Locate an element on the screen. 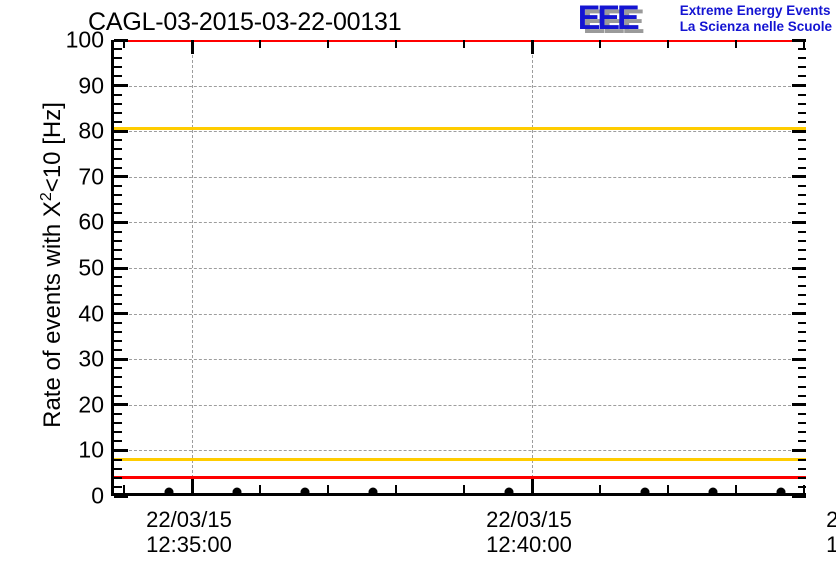 This screenshot has width=836, height=572. x-tick-label-time: 12:45:00 is located at coordinates (831, 544).